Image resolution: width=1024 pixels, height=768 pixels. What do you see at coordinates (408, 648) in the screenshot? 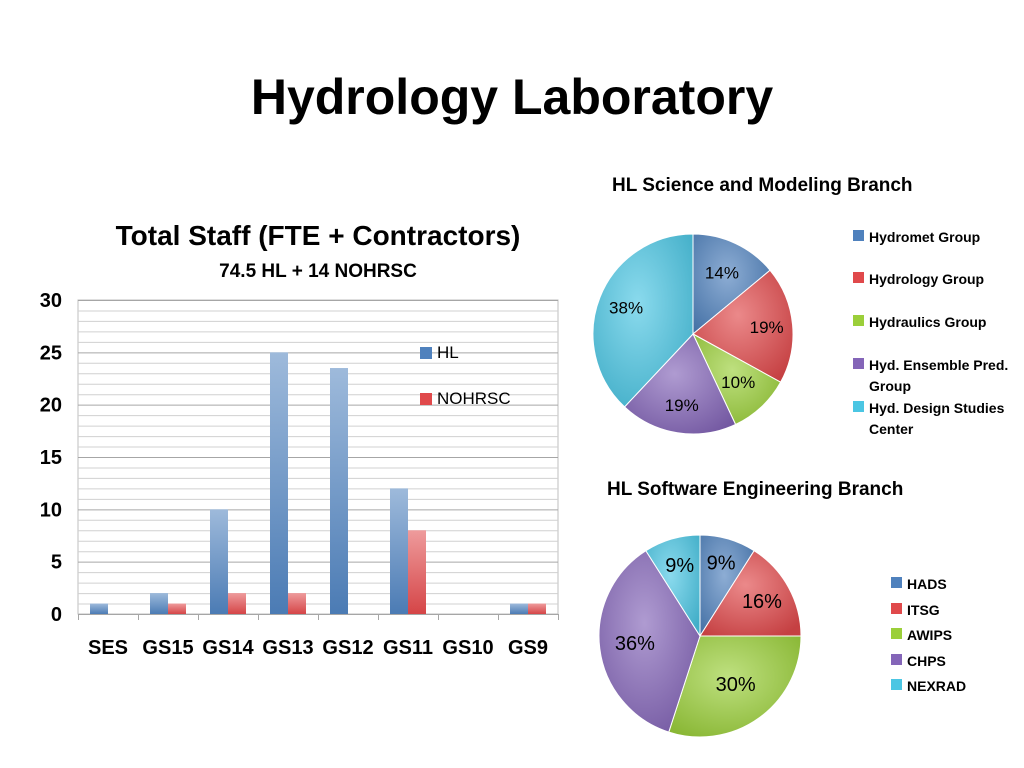
I see `x-tick-label: GS11` at bounding box center [408, 648].